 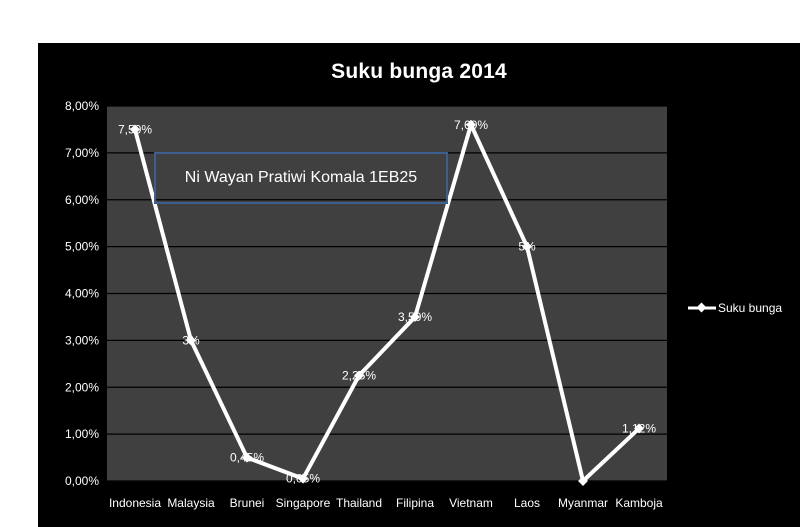 What do you see at coordinates (639, 503) in the screenshot?
I see `x-tick-label: Kamboja` at bounding box center [639, 503].